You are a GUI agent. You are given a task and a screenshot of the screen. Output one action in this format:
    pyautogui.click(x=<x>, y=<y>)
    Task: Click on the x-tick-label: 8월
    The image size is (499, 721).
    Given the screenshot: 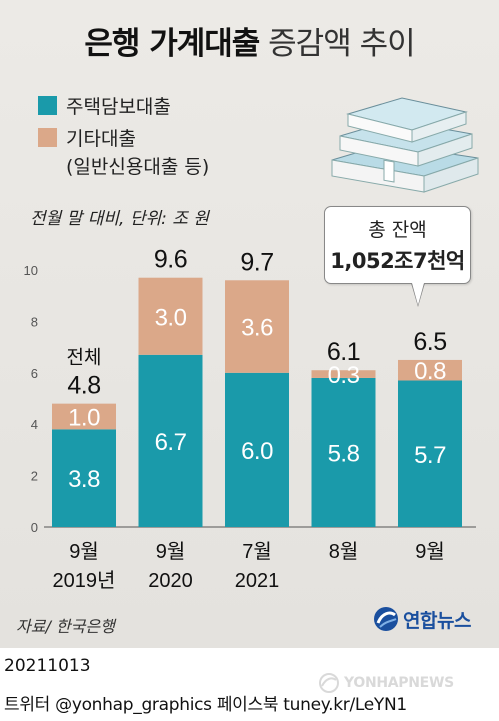 What is the action you would take?
    pyautogui.click(x=344, y=551)
    